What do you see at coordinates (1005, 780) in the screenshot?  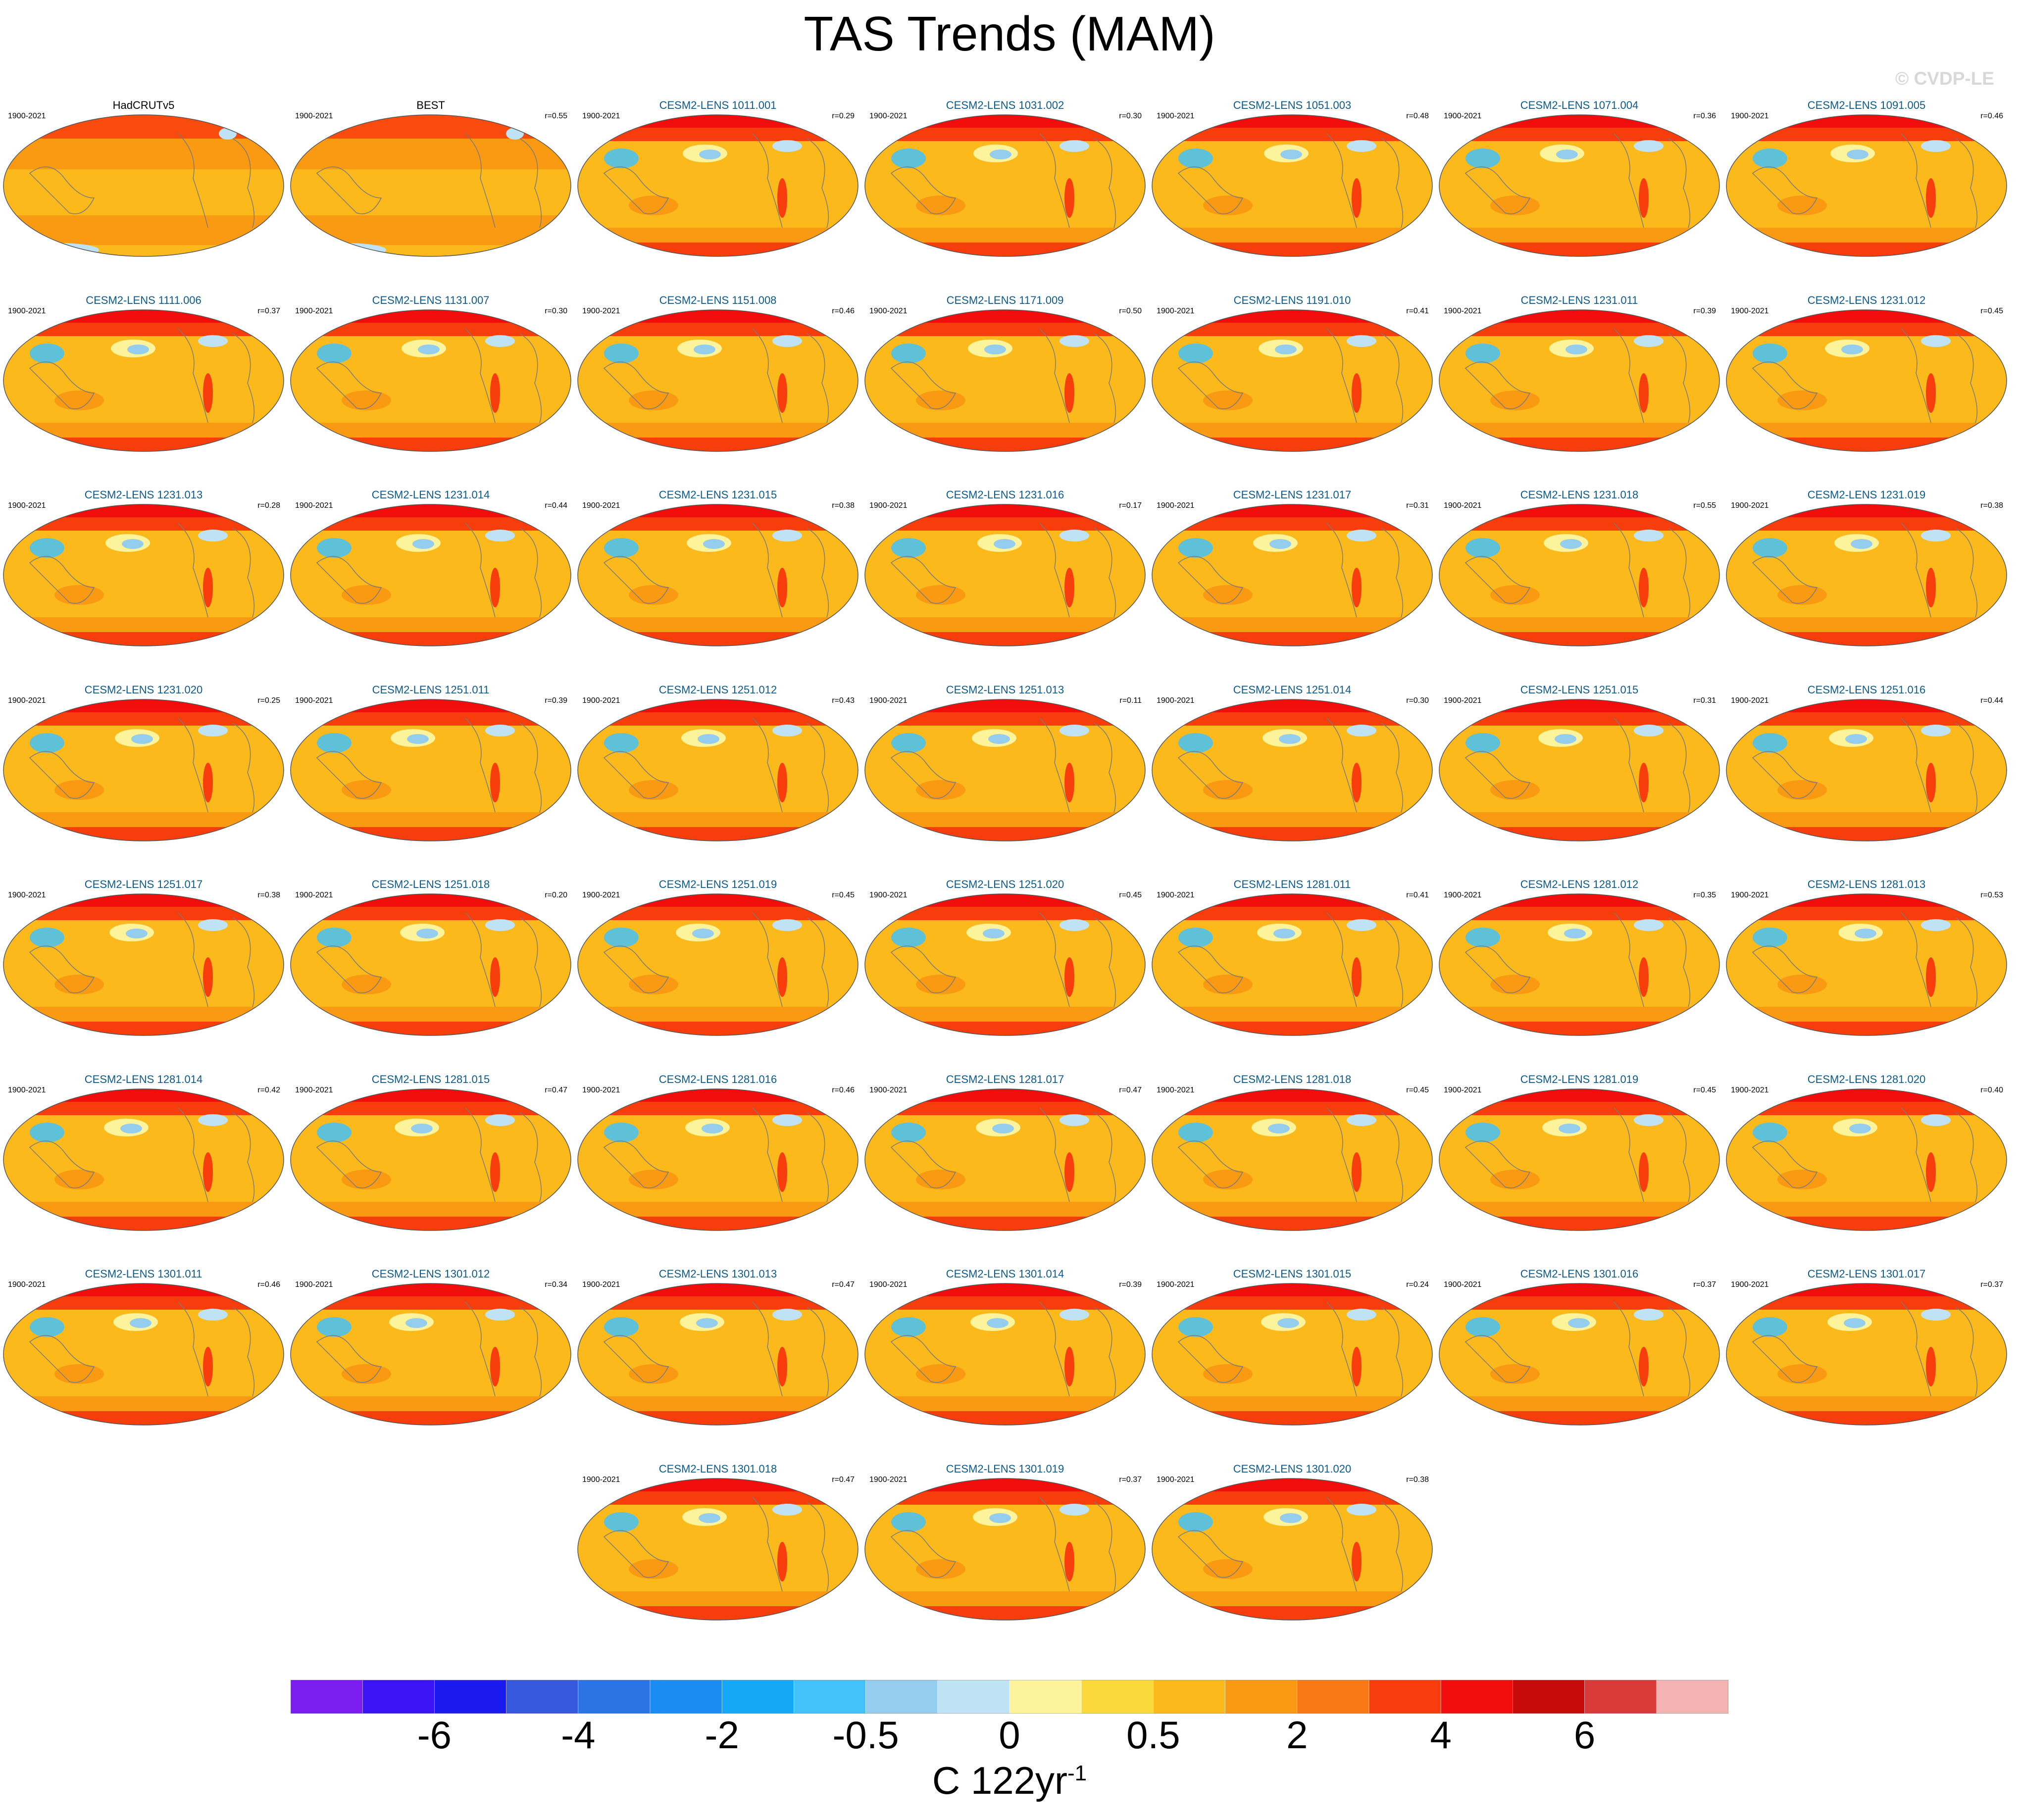 I see `map-panel: CESM2-LENS 1251.013 1900-2021 r=0.11` at bounding box center [1005, 780].